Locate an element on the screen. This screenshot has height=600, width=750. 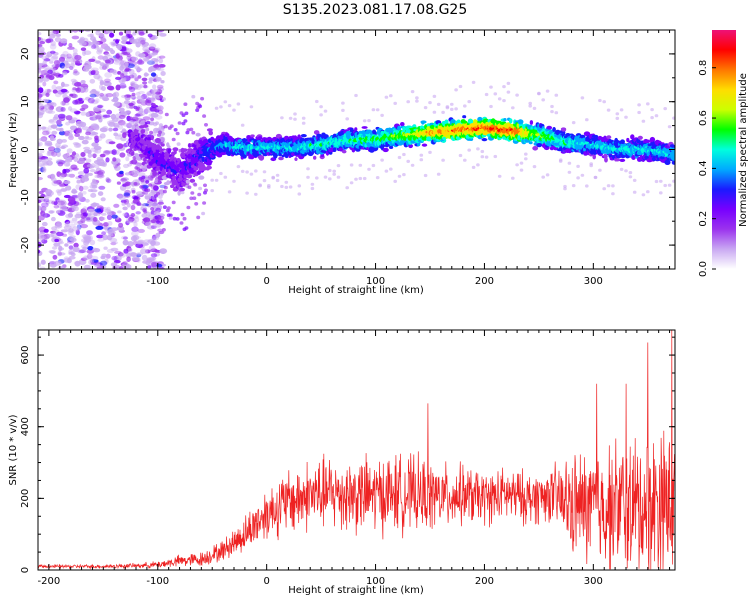
heatmap-cell-2047 is located at coordinates (200, 188).